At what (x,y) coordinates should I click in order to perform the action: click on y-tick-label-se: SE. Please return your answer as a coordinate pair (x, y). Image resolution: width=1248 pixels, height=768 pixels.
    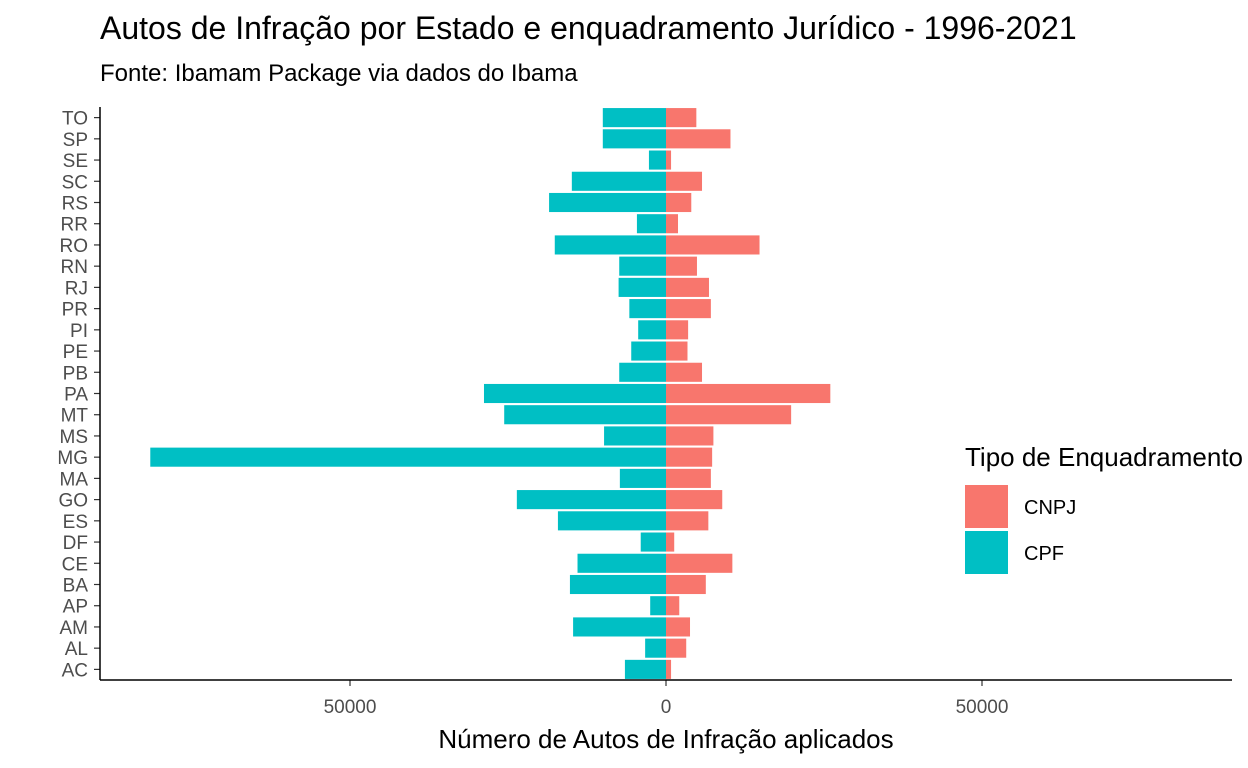
    Looking at the image, I should click on (75, 161).